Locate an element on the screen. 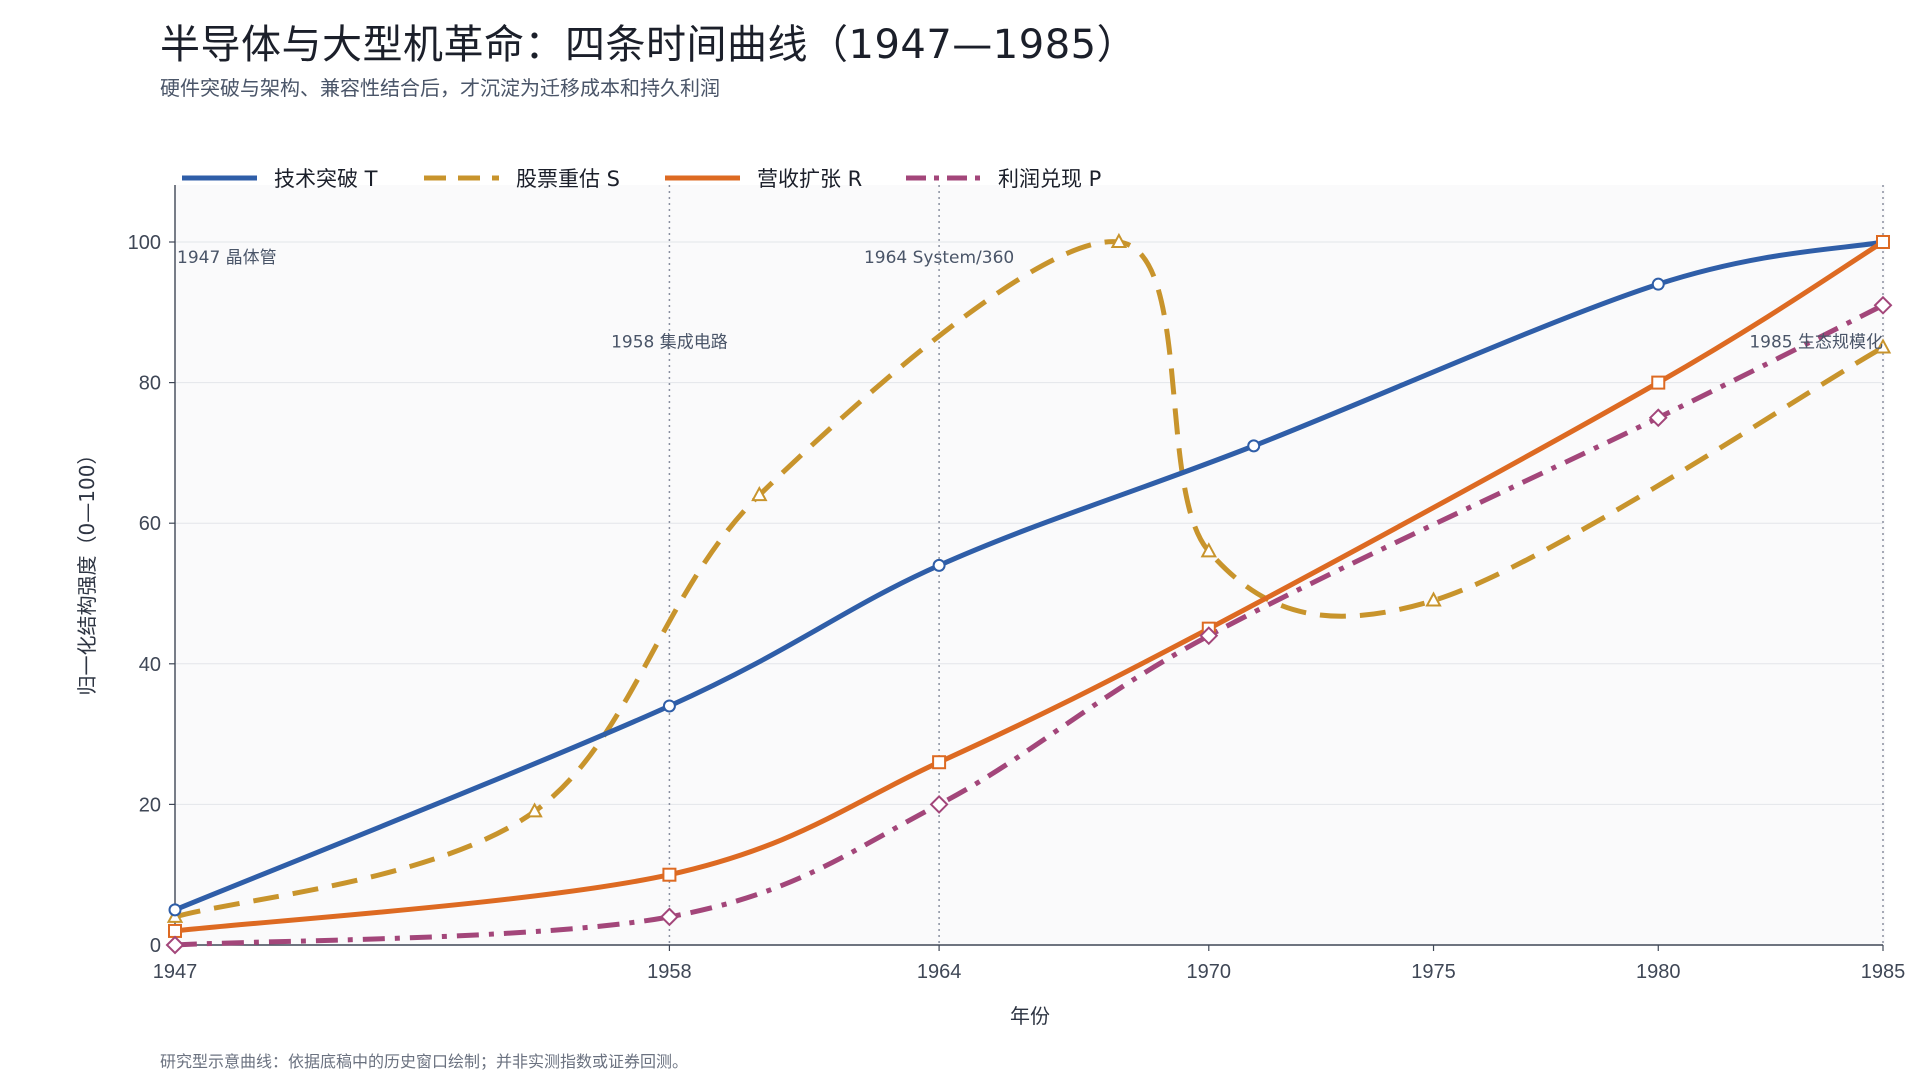 The width and height of the screenshot is (1920, 1080). event-annotation: 1958 集成电路 is located at coordinates (669, 342).